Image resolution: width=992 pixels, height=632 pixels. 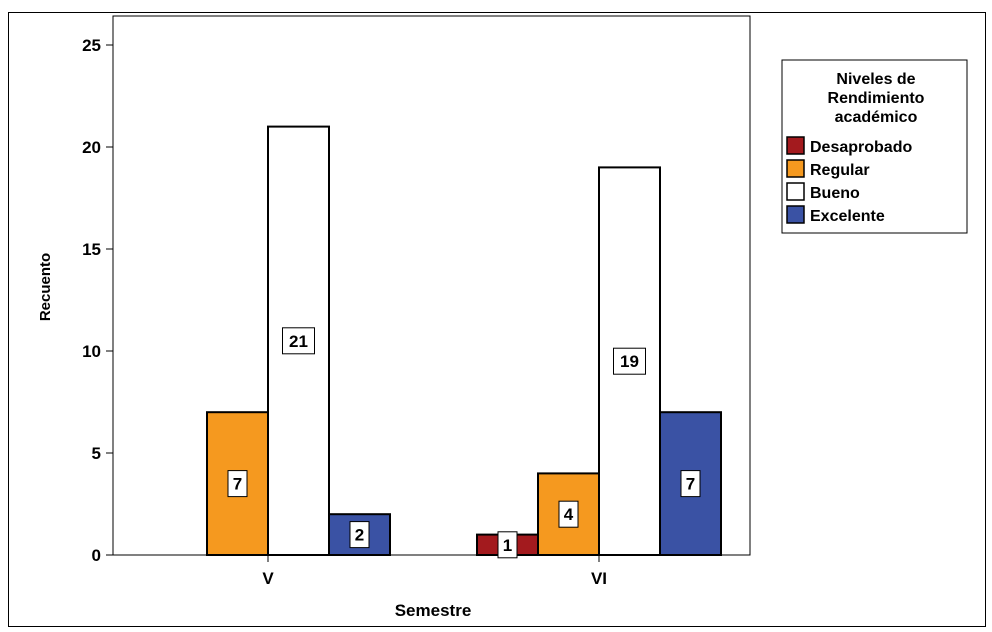 What do you see at coordinates (876, 98) in the screenshot?
I see `legend-title-line-2: Rendimiento` at bounding box center [876, 98].